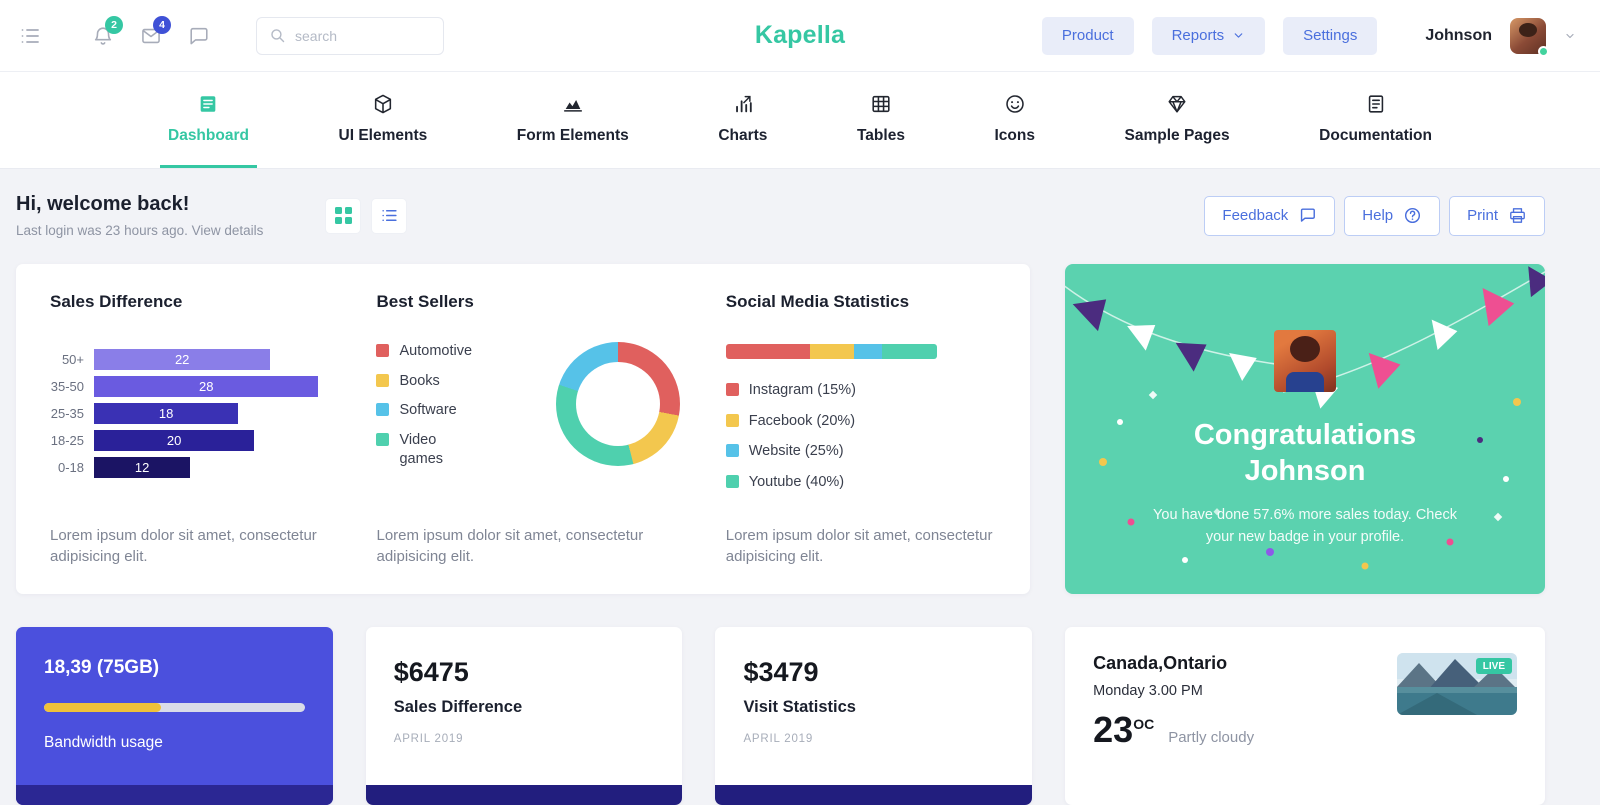 The height and width of the screenshot is (805, 1600). I want to click on bar-row: 0-18 12, so click(192, 467).